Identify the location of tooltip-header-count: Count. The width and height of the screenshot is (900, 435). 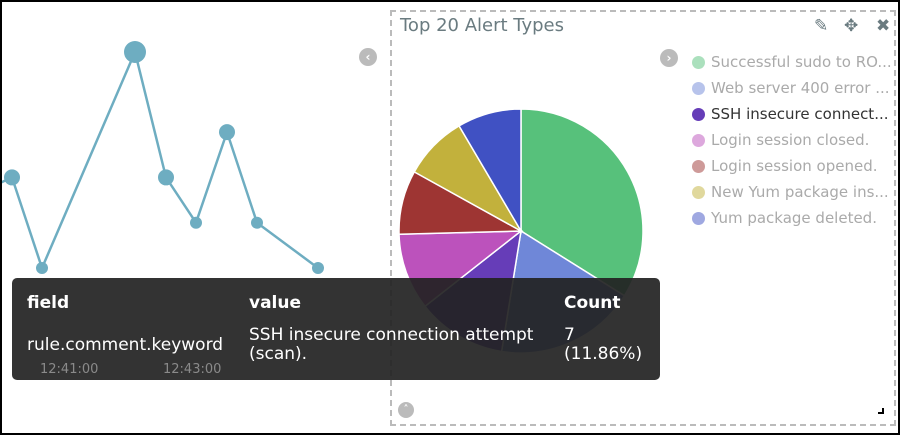
(592, 303).